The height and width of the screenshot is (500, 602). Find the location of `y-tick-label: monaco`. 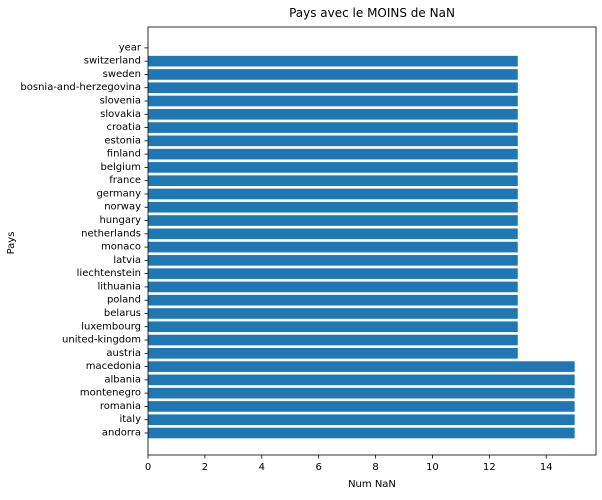

y-tick-label: monaco is located at coordinates (121, 247).